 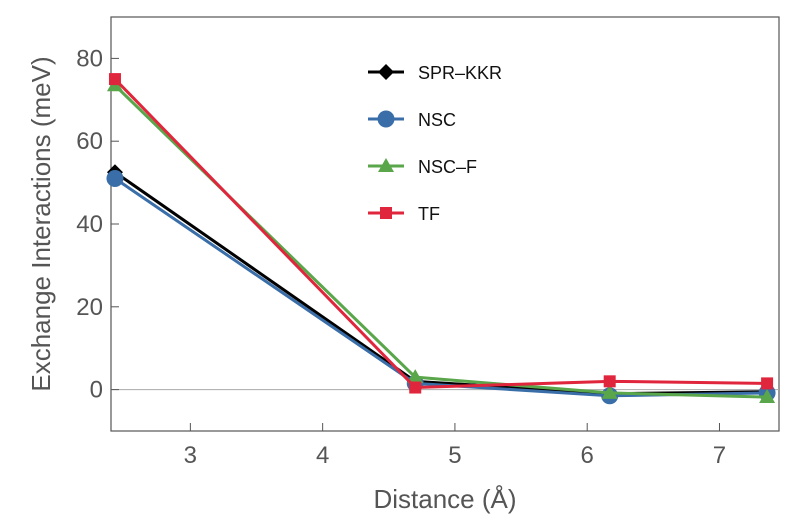 What do you see at coordinates (386, 72) in the screenshot?
I see `legend-marker-spr-kkr` at bounding box center [386, 72].